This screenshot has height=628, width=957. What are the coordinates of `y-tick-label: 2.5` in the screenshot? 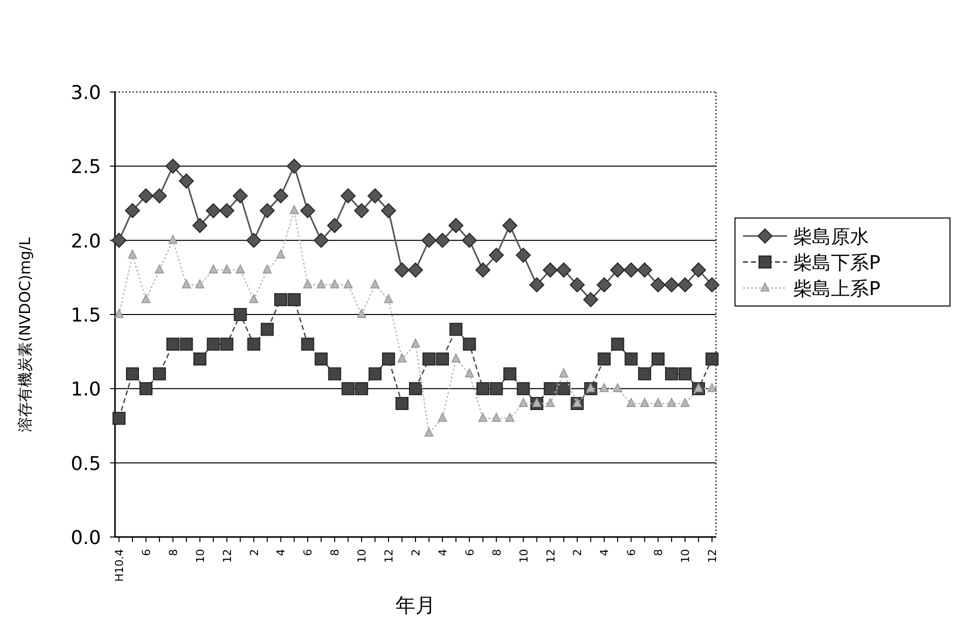 It's located at (85, 167).